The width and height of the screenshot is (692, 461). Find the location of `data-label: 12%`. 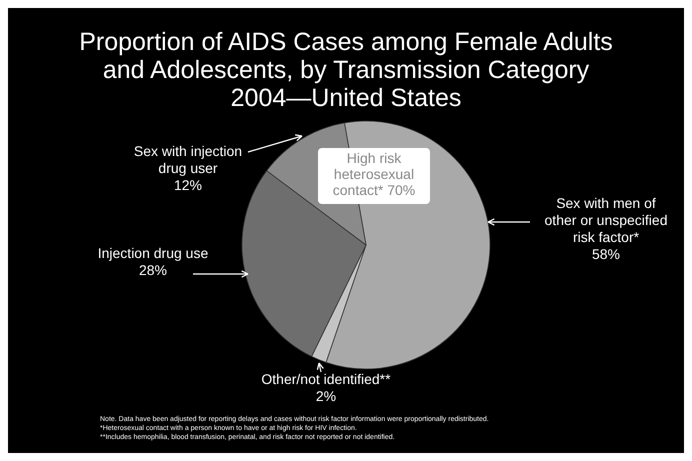

data-label: 12% is located at coordinates (188, 185).